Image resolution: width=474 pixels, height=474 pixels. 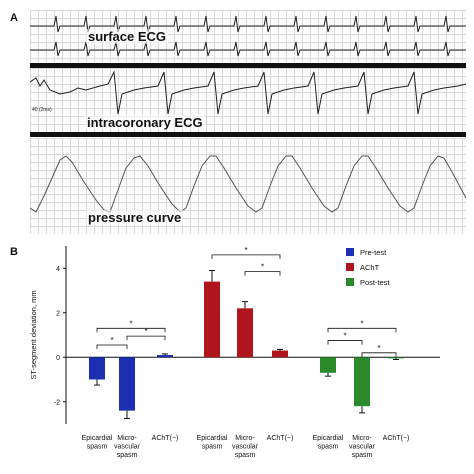 What do you see at coordinates (127, 455) in the screenshot?
I see `category-label-0-1-2: spasm` at bounding box center [127, 455].